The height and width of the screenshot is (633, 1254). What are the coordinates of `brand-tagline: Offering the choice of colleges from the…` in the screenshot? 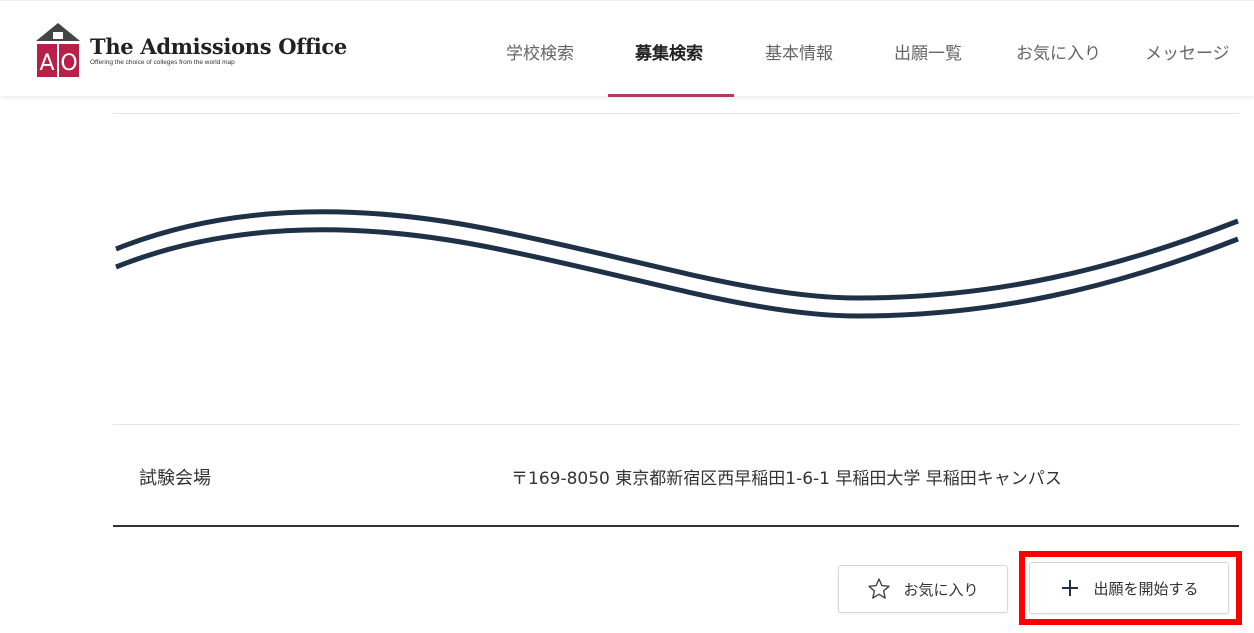 It's located at (162, 62).